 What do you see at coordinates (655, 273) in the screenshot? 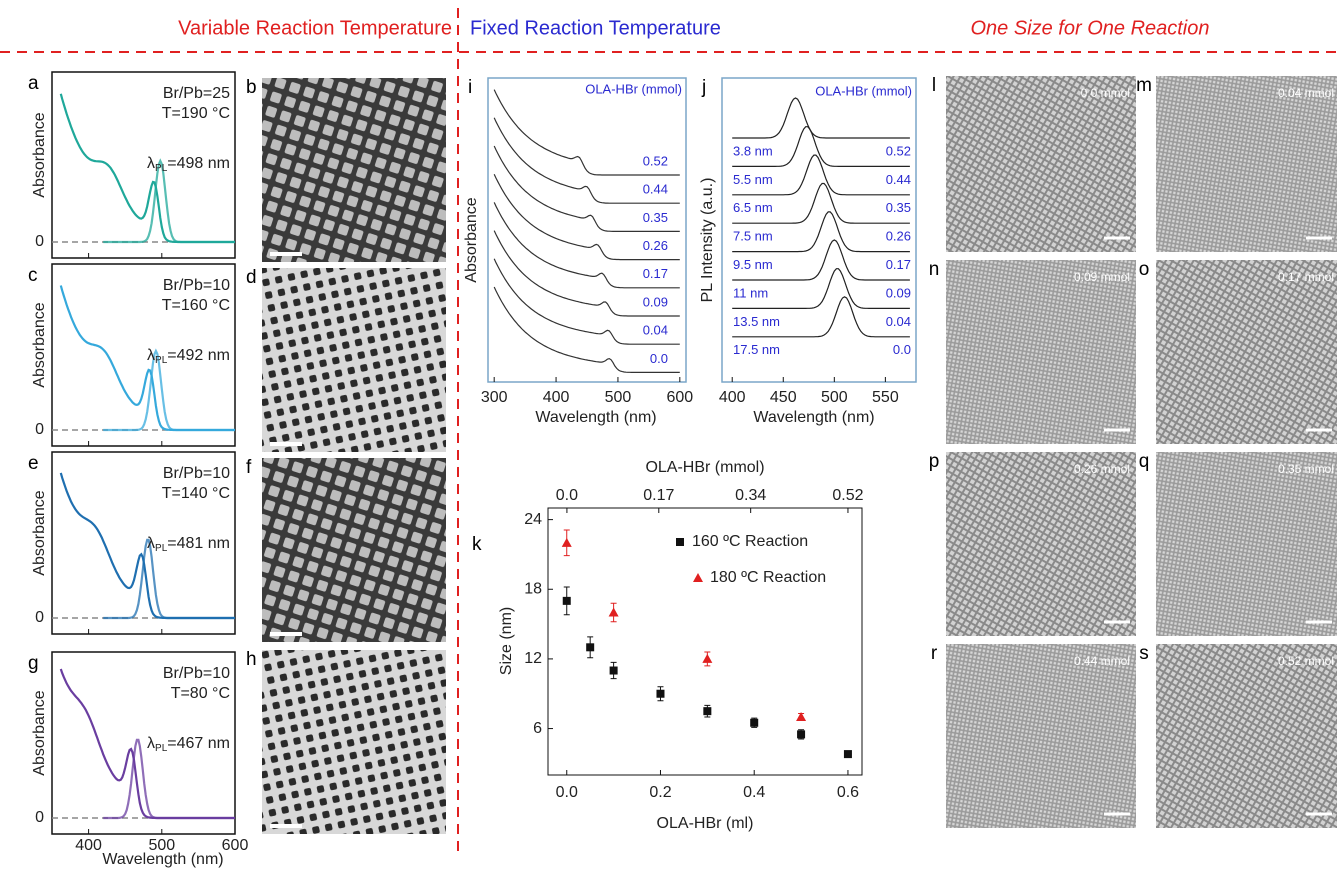
I see `amount-label: 0.17` at bounding box center [655, 273].